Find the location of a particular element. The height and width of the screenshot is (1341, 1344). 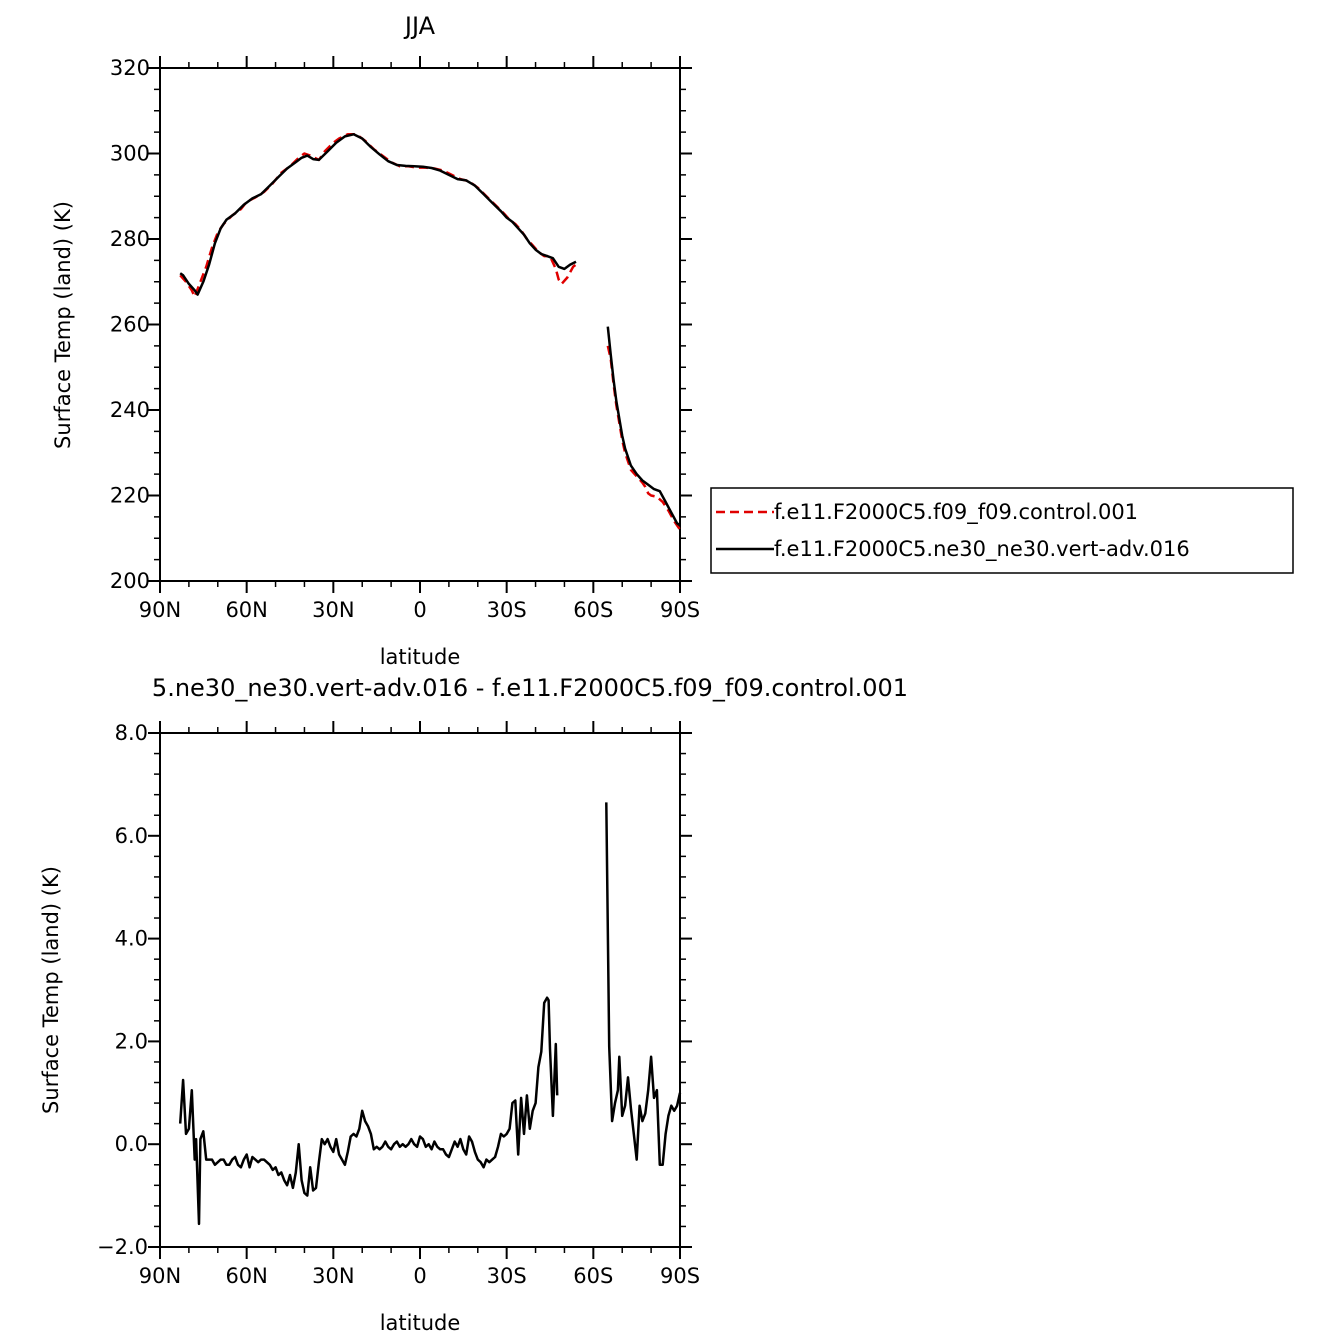

top-x-tick-label: 30N is located at coordinates (333, 610).